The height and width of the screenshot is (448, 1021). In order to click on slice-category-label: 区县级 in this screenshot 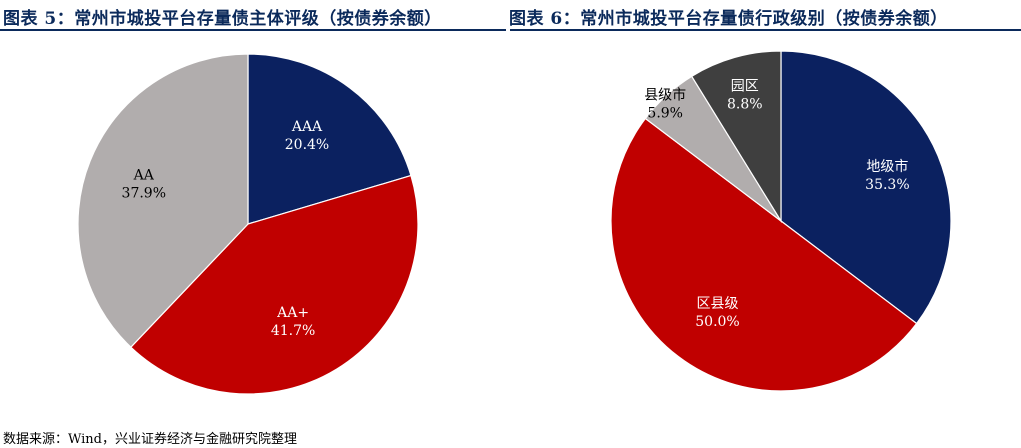, I will do `click(718, 304)`.